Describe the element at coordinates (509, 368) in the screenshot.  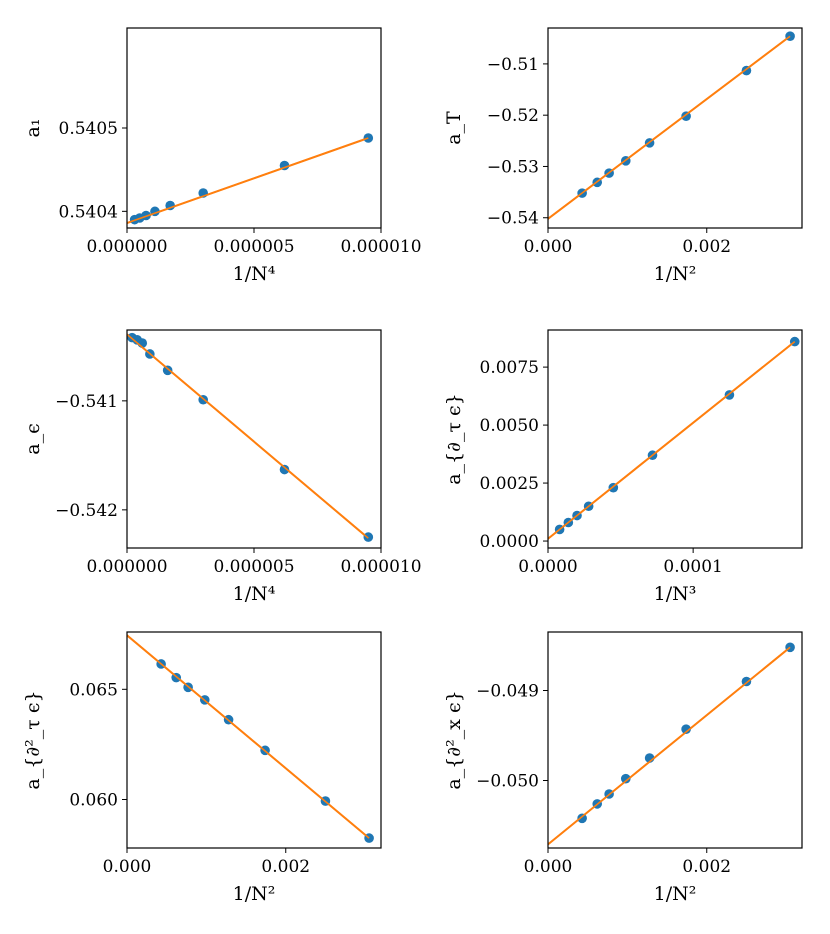
I see `y-tick-label: 0.0075` at that location.